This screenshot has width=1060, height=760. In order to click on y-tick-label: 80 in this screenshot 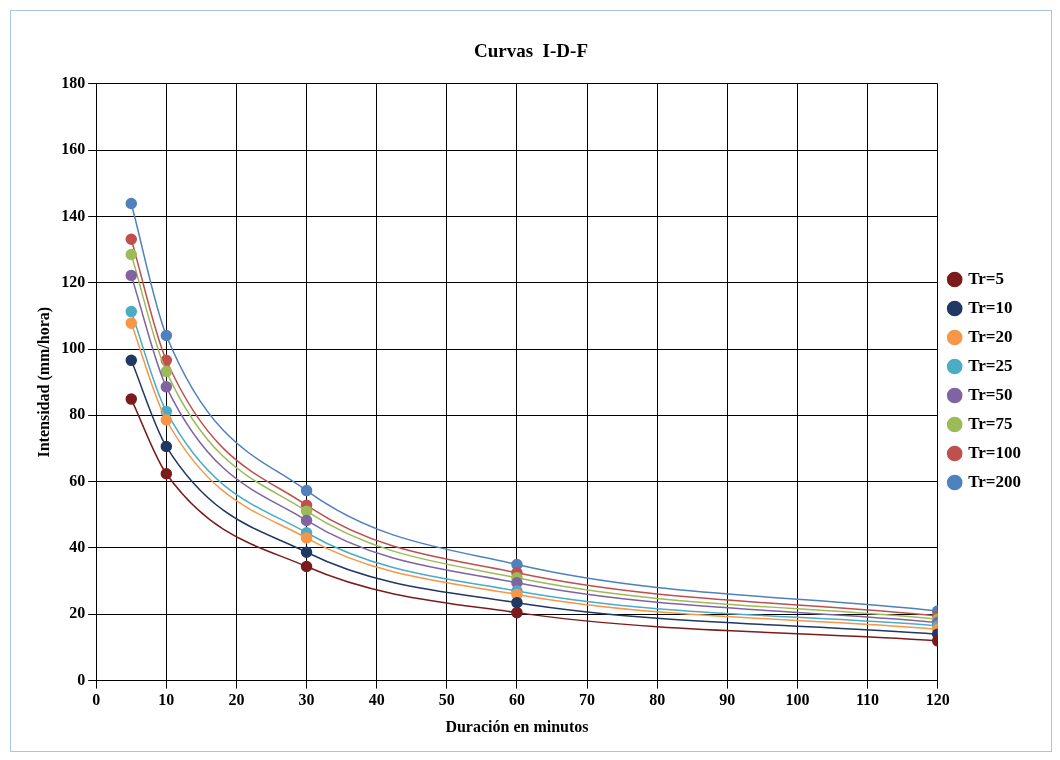, I will do `click(77, 414)`.